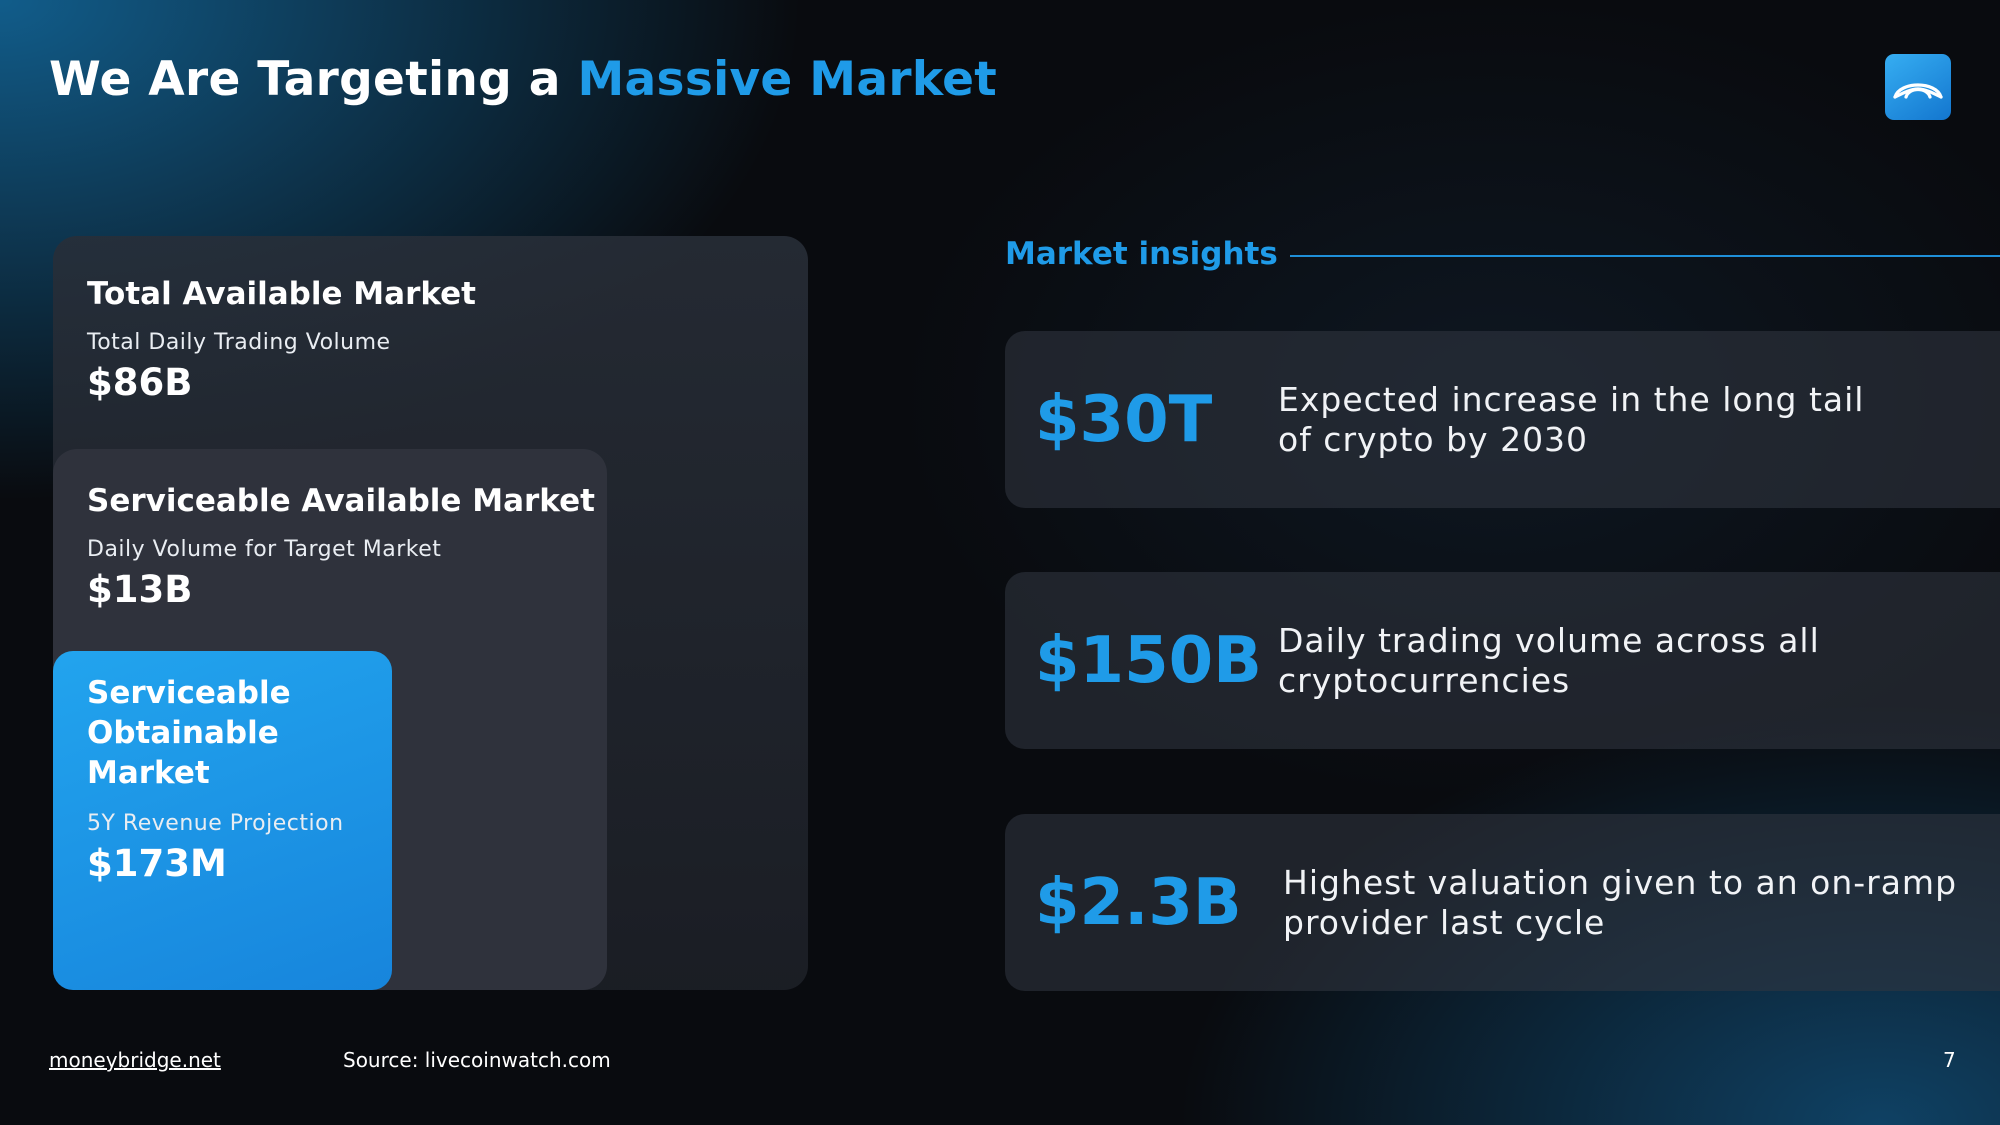  Describe the element at coordinates (1138, 902) in the screenshot. I see `insight-value: $2.3B` at that location.